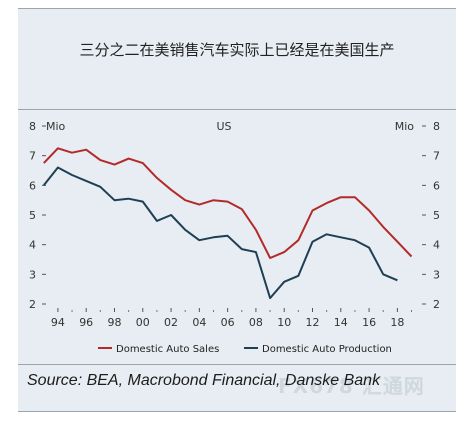 This screenshot has width=475, height=422. I want to click on chart-title: 三分之二在美销售汽车实际上已经是在美国生产, so click(237, 50).